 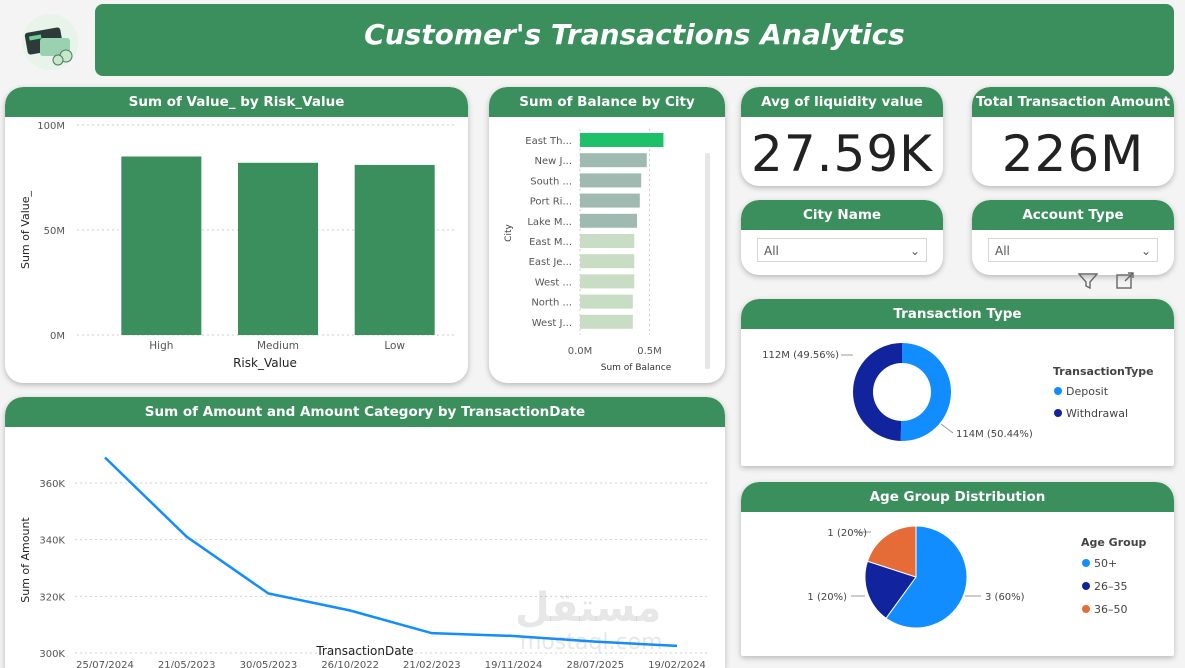 I want to click on amount-x-tick-label: 26/10/2022, so click(x=350, y=664).